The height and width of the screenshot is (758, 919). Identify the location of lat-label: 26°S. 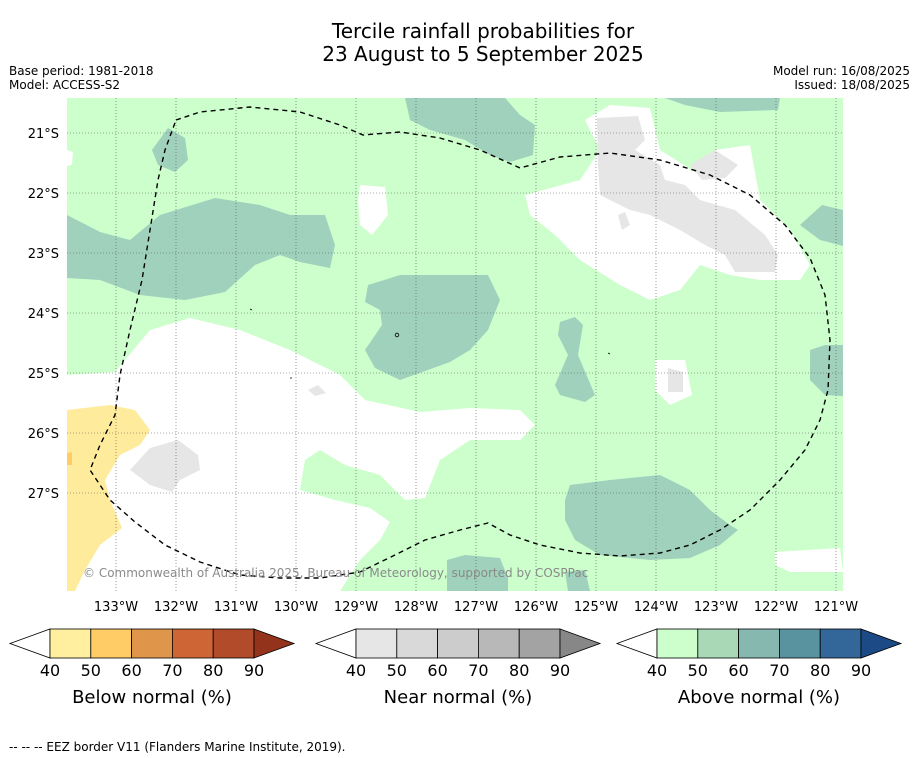
(43, 434).